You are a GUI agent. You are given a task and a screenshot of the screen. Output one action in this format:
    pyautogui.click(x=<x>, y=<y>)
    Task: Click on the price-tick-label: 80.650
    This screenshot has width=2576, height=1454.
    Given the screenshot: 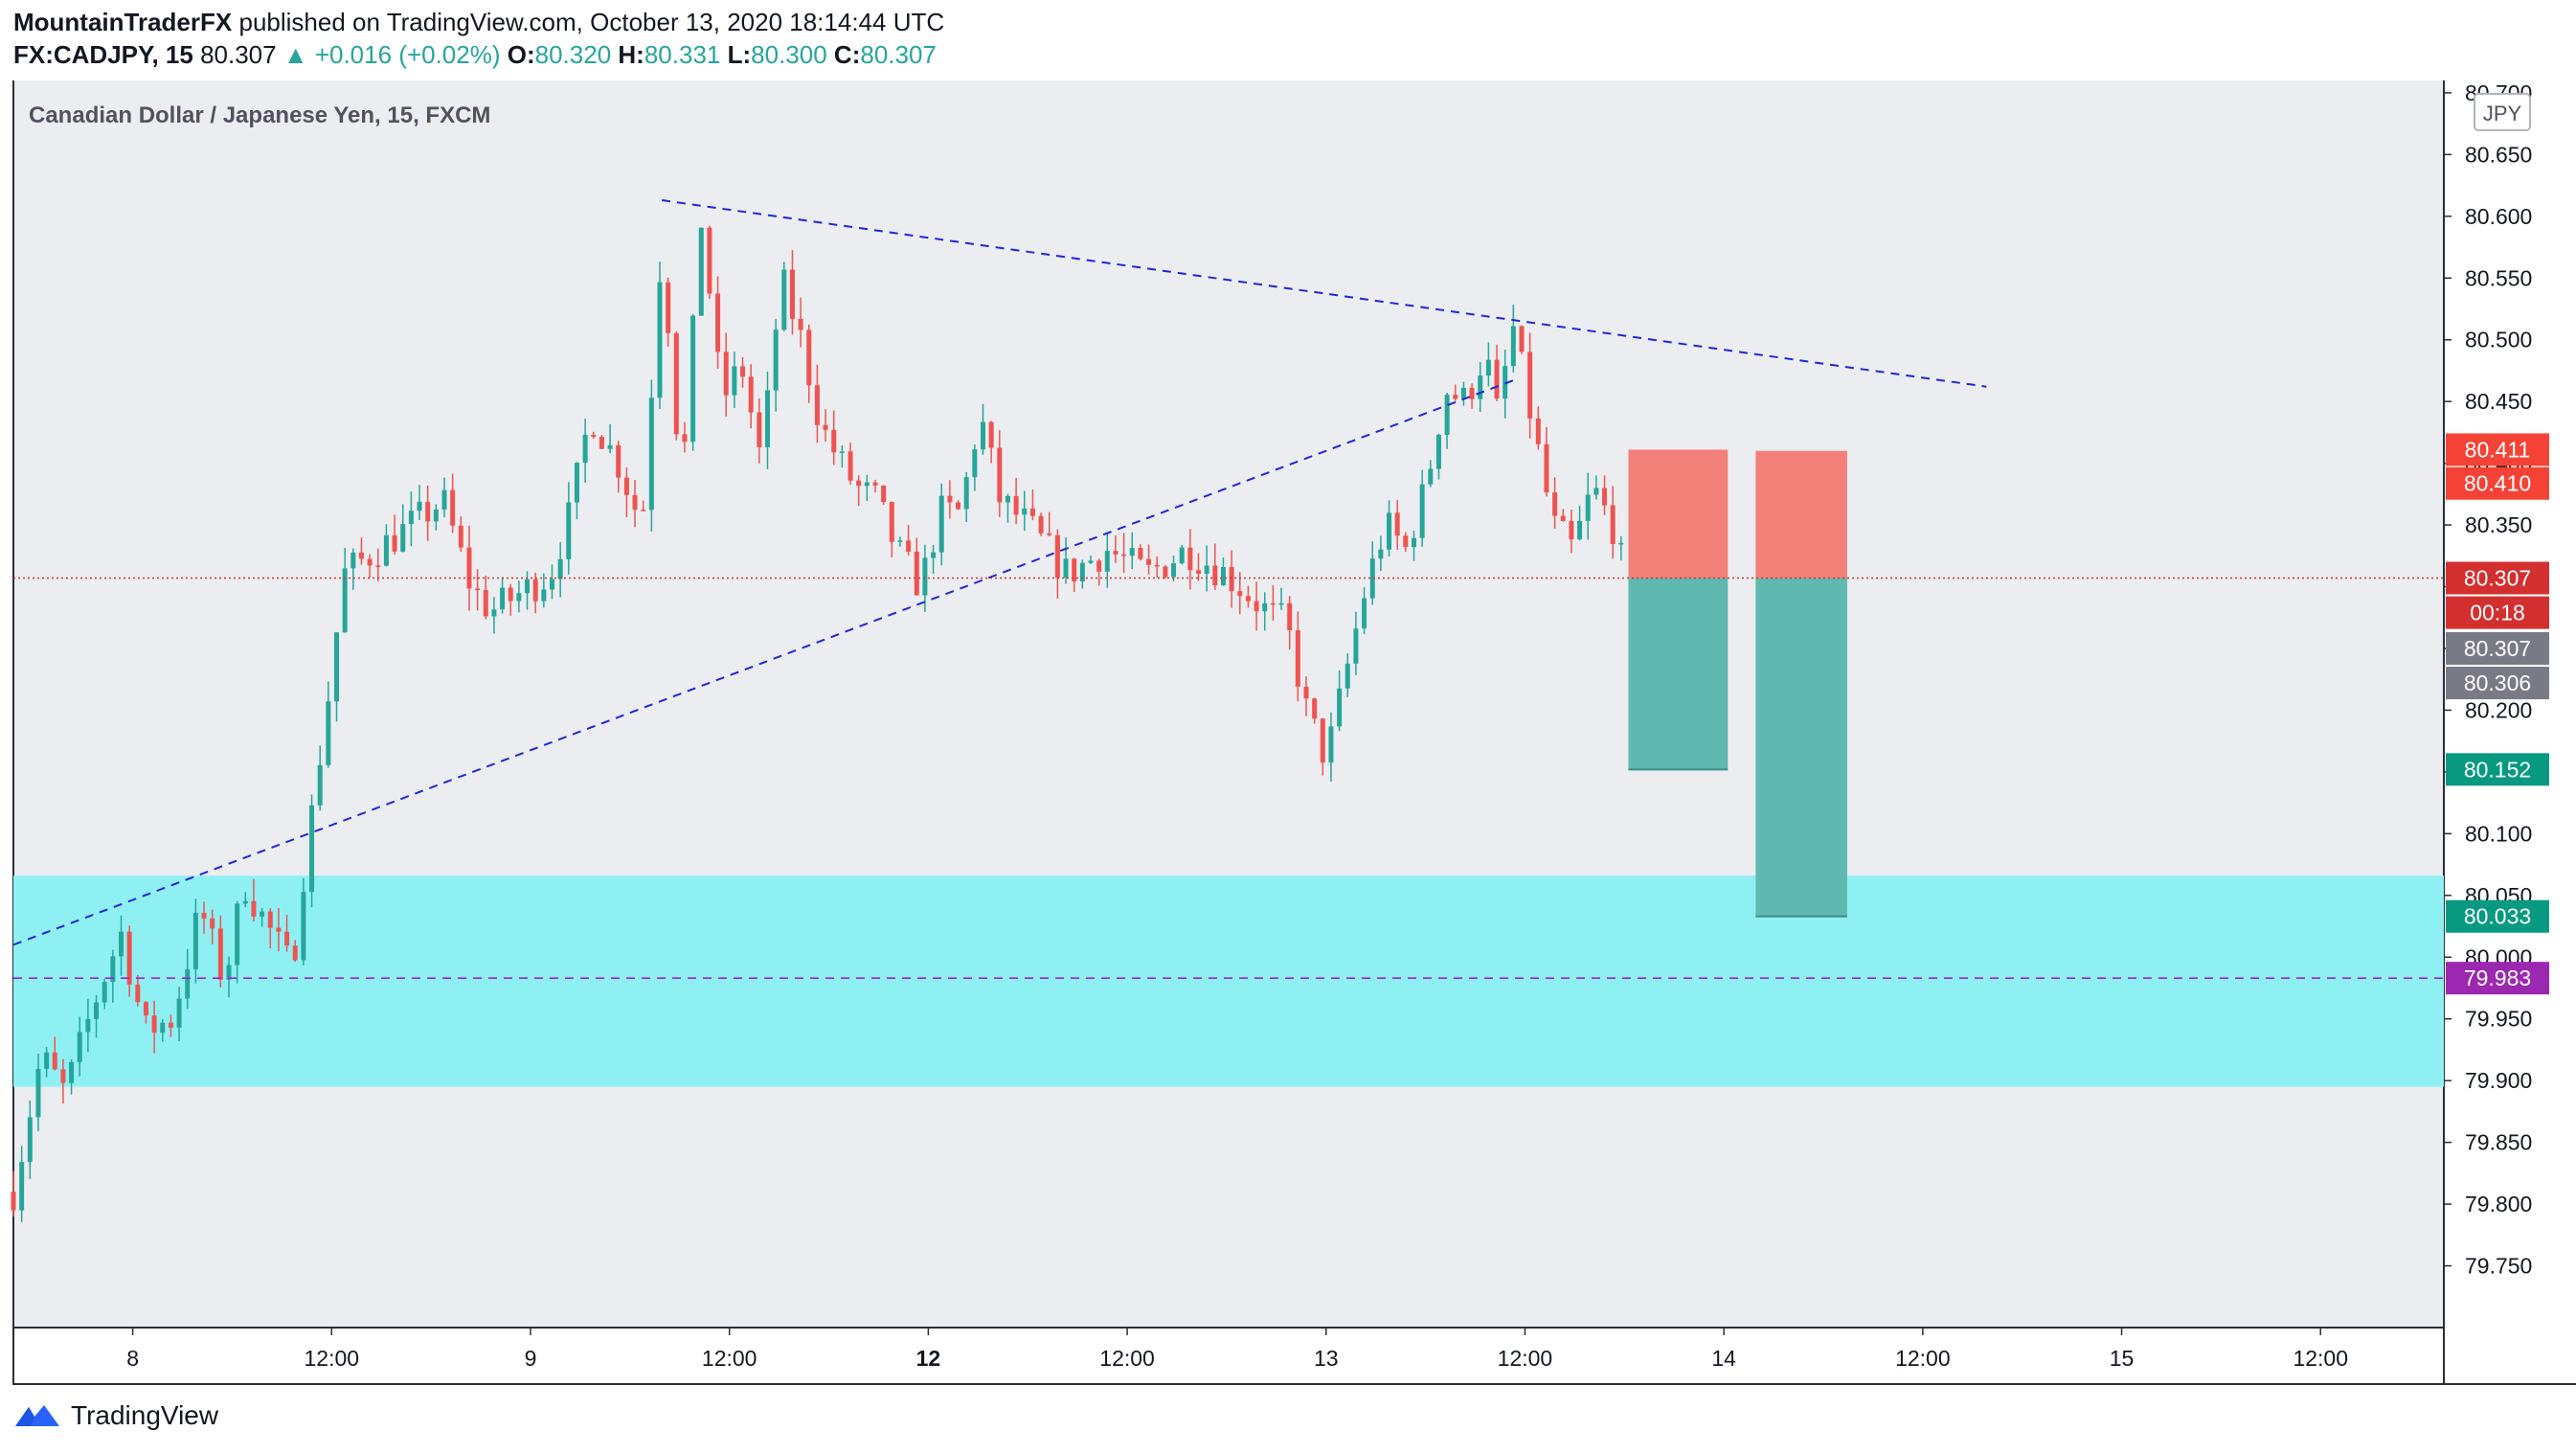 What is the action you would take?
    pyautogui.click(x=2498, y=154)
    